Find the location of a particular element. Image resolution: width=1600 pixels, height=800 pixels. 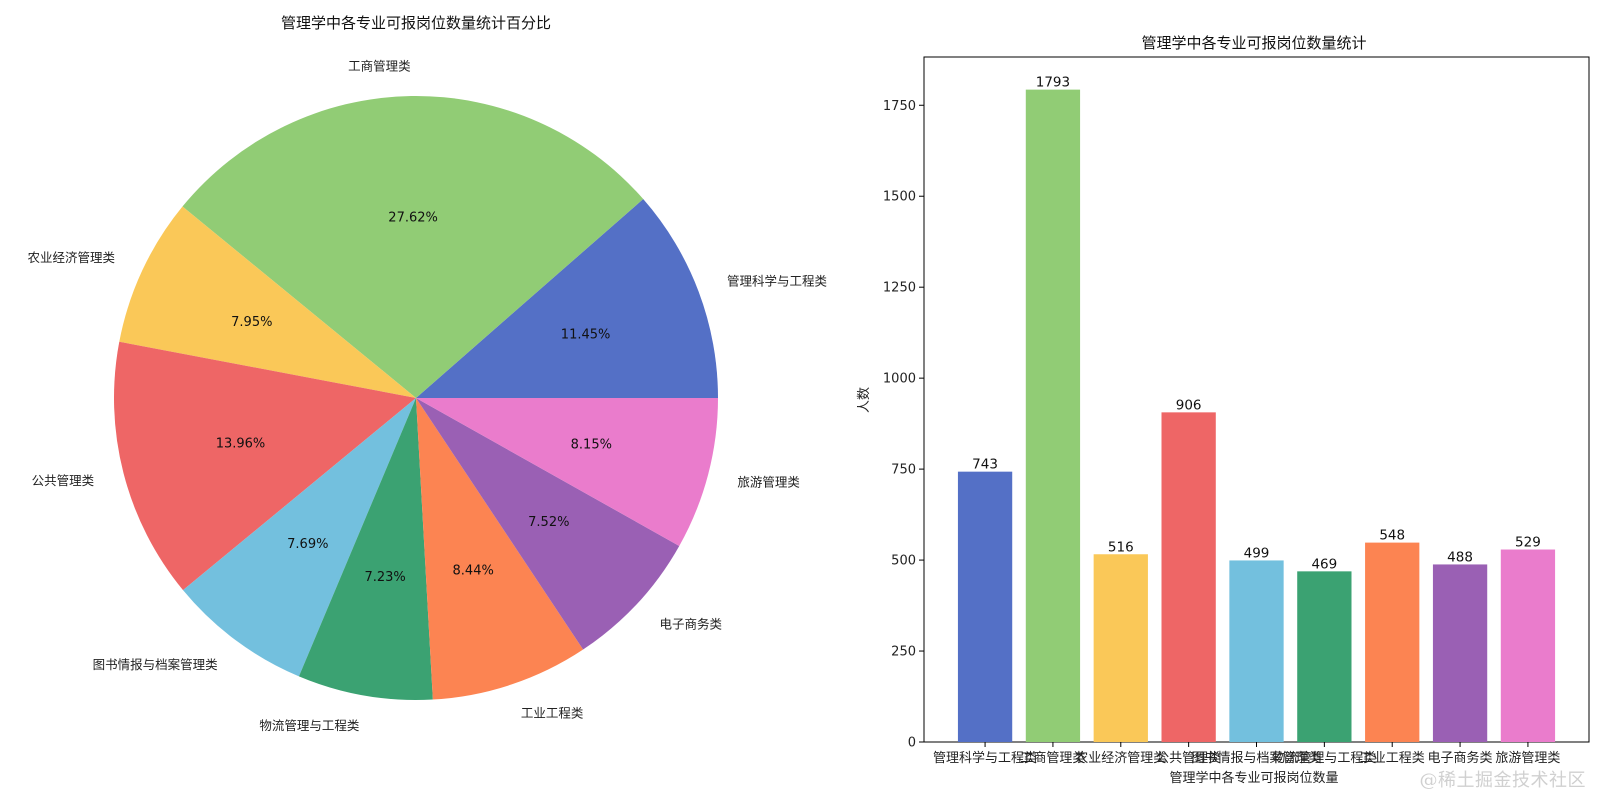

pie-percent-label: 7.52% is located at coordinates (548, 522).